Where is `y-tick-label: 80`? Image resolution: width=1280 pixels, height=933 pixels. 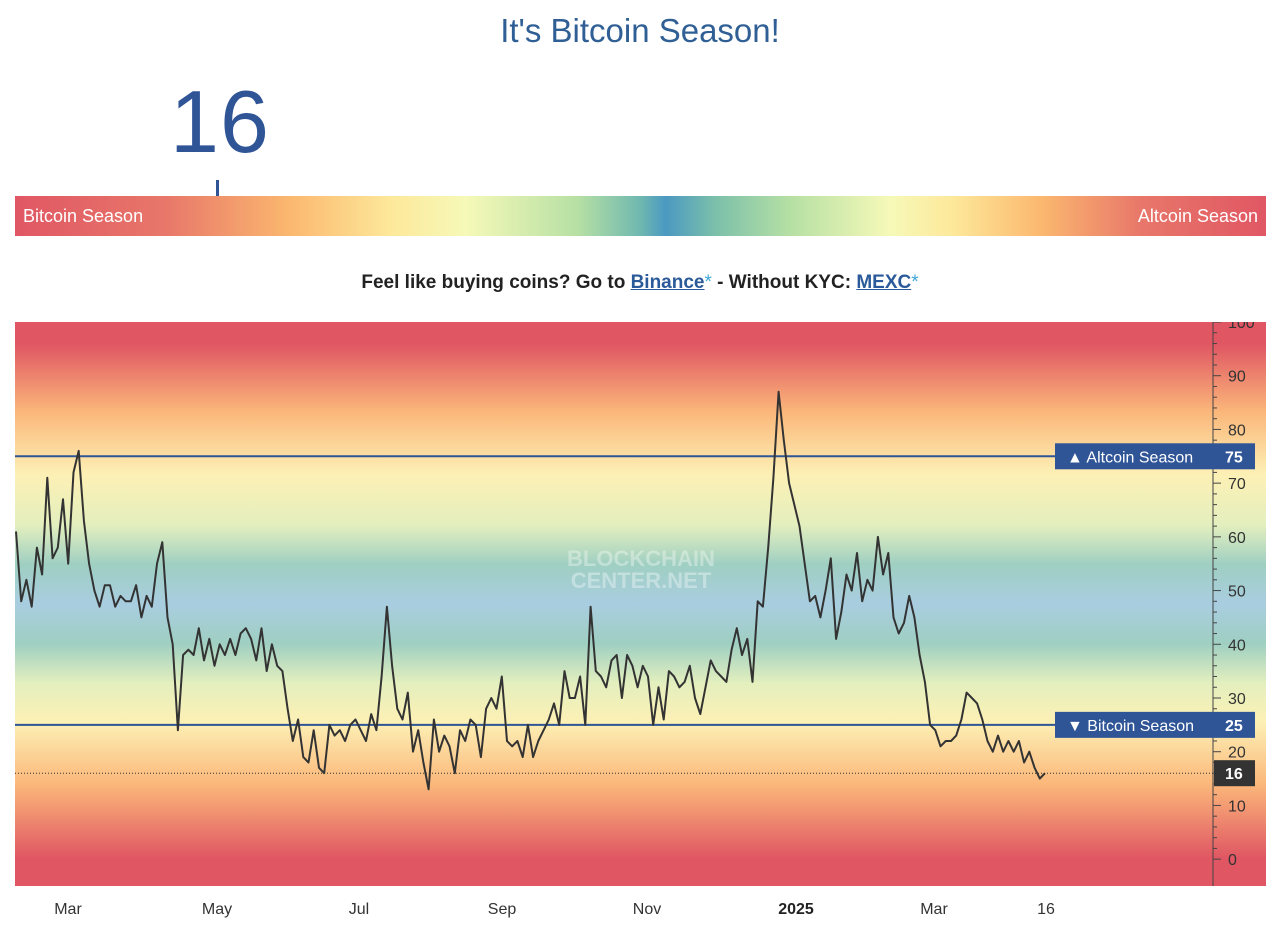
y-tick-label: 80 is located at coordinates (1237, 430).